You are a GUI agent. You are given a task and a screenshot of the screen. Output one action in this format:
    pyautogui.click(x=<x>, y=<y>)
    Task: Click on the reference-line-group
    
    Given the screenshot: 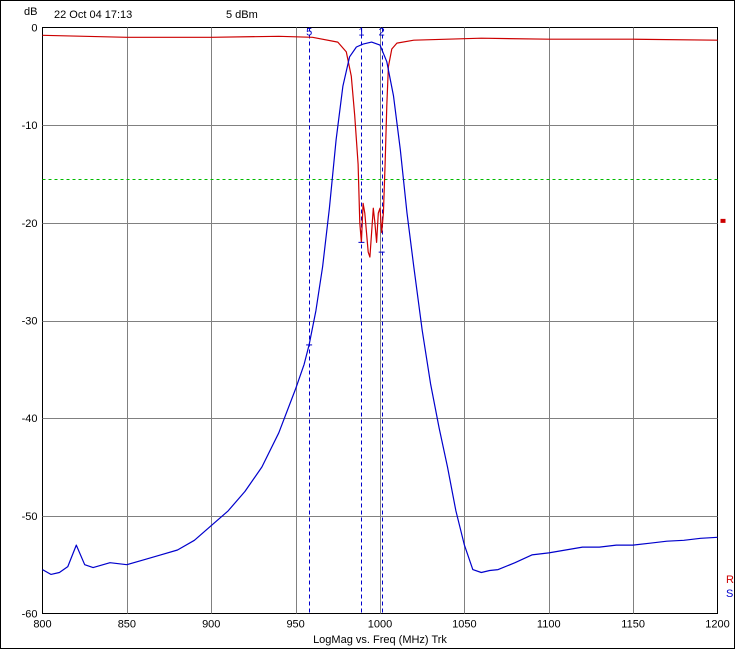 What is the action you would take?
    pyautogui.click(x=384, y=201)
    